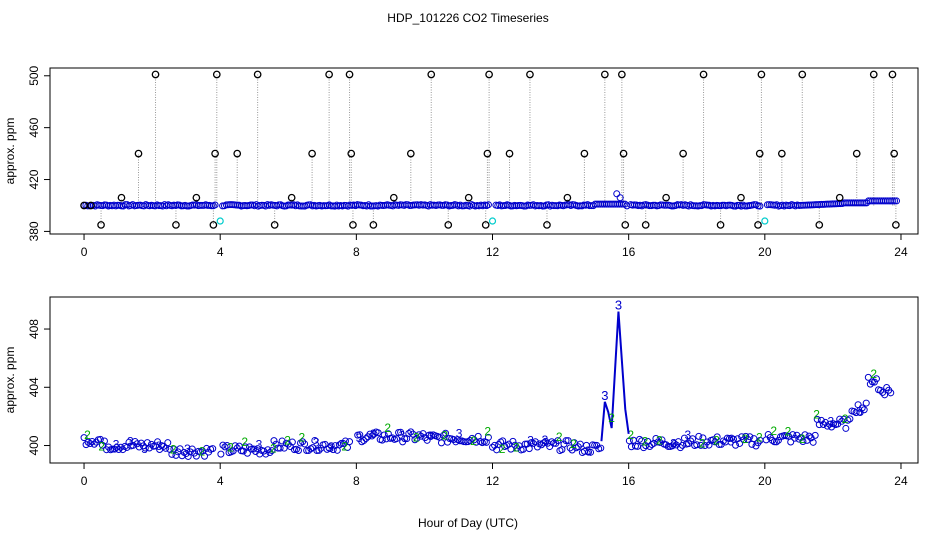 This screenshot has height=540, width=936. What do you see at coordinates (34, 179) in the screenshot?
I see `y-tick-label: 420` at bounding box center [34, 179].